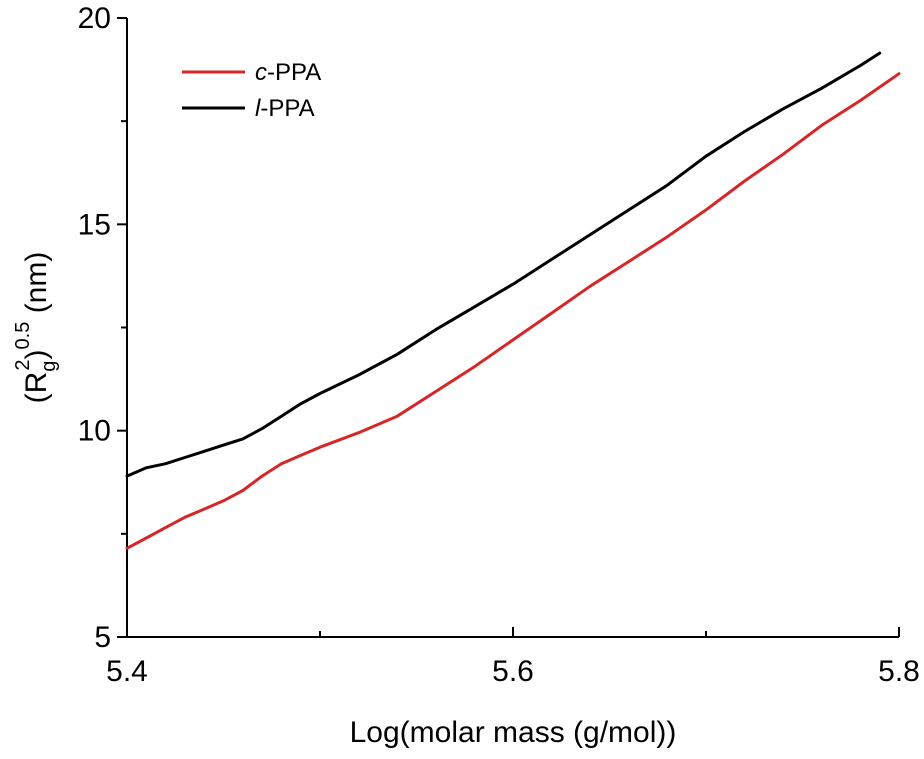 This screenshot has height=759, width=924. Describe the element at coordinates (513, 671) in the screenshot. I see `x-tick-label: 5.6` at that location.